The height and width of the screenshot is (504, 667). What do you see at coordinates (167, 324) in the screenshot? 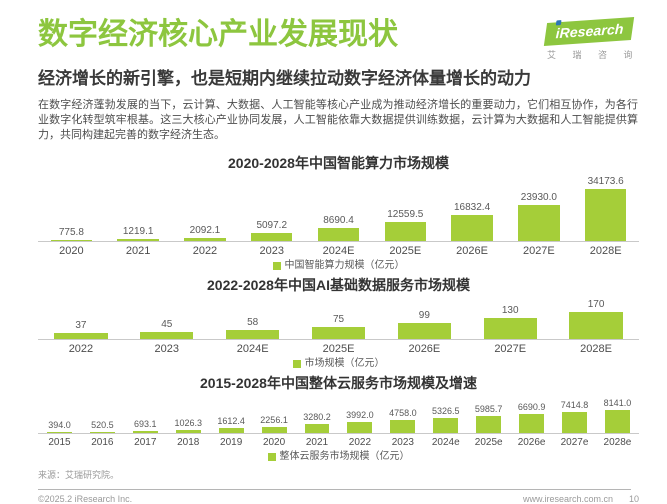
I see `value-label: 45` at bounding box center [167, 324].